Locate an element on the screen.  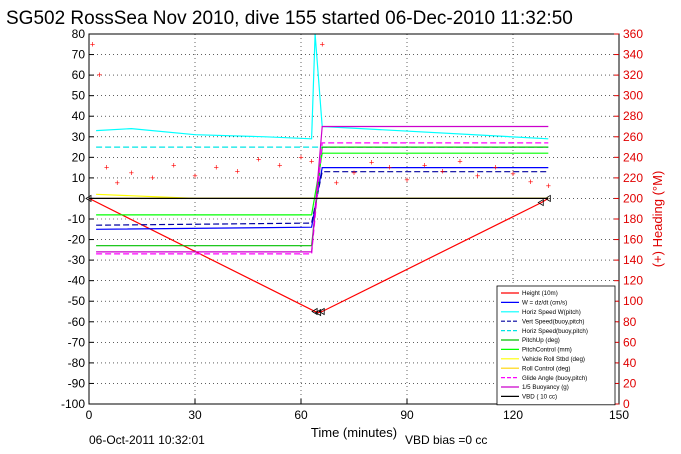
y-tick-label: -80 is located at coordinates (77, 363).